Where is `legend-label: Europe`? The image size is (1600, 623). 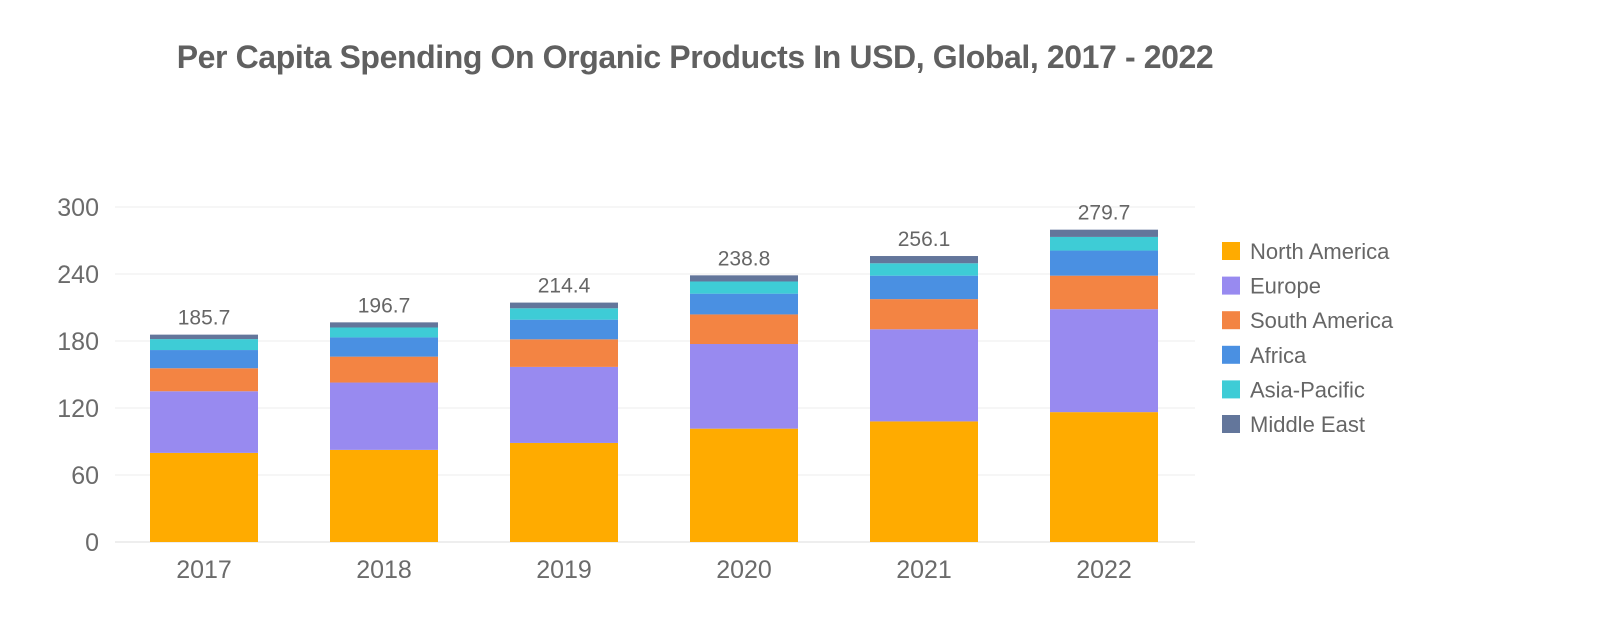
legend-label: Europe is located at coordinates (1285, 286).